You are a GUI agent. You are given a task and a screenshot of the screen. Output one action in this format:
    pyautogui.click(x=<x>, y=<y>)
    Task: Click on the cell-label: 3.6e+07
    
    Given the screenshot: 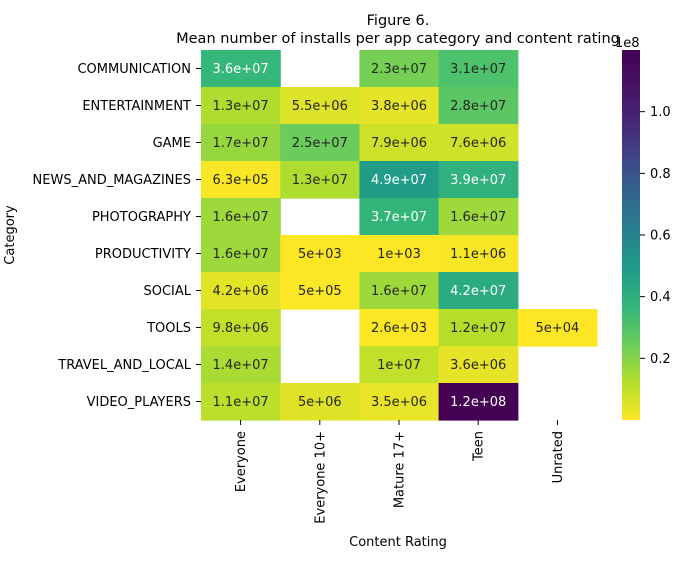 What is the action you would take?
    pyautogui.click(x=241, y=69)
    